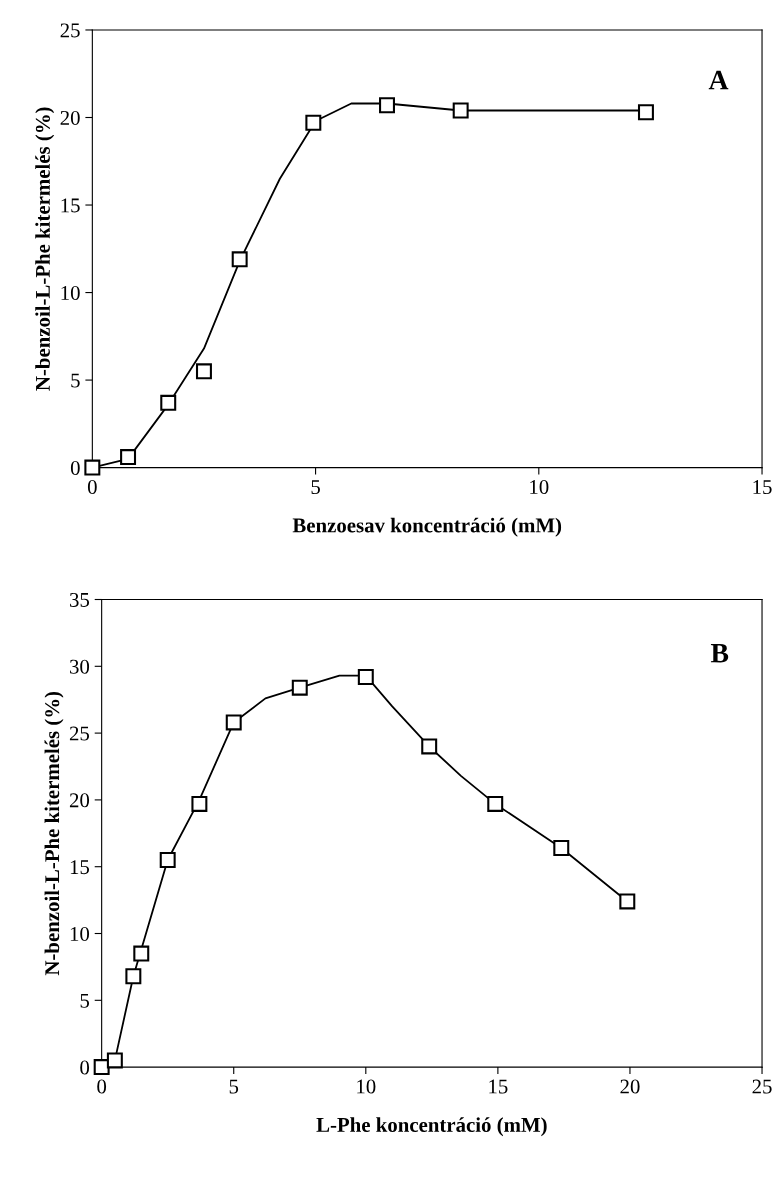 Image resolution: width=776 pixels, height=1199 pixels. I want to click on x-tick-label: 20, so click(630, 1086).